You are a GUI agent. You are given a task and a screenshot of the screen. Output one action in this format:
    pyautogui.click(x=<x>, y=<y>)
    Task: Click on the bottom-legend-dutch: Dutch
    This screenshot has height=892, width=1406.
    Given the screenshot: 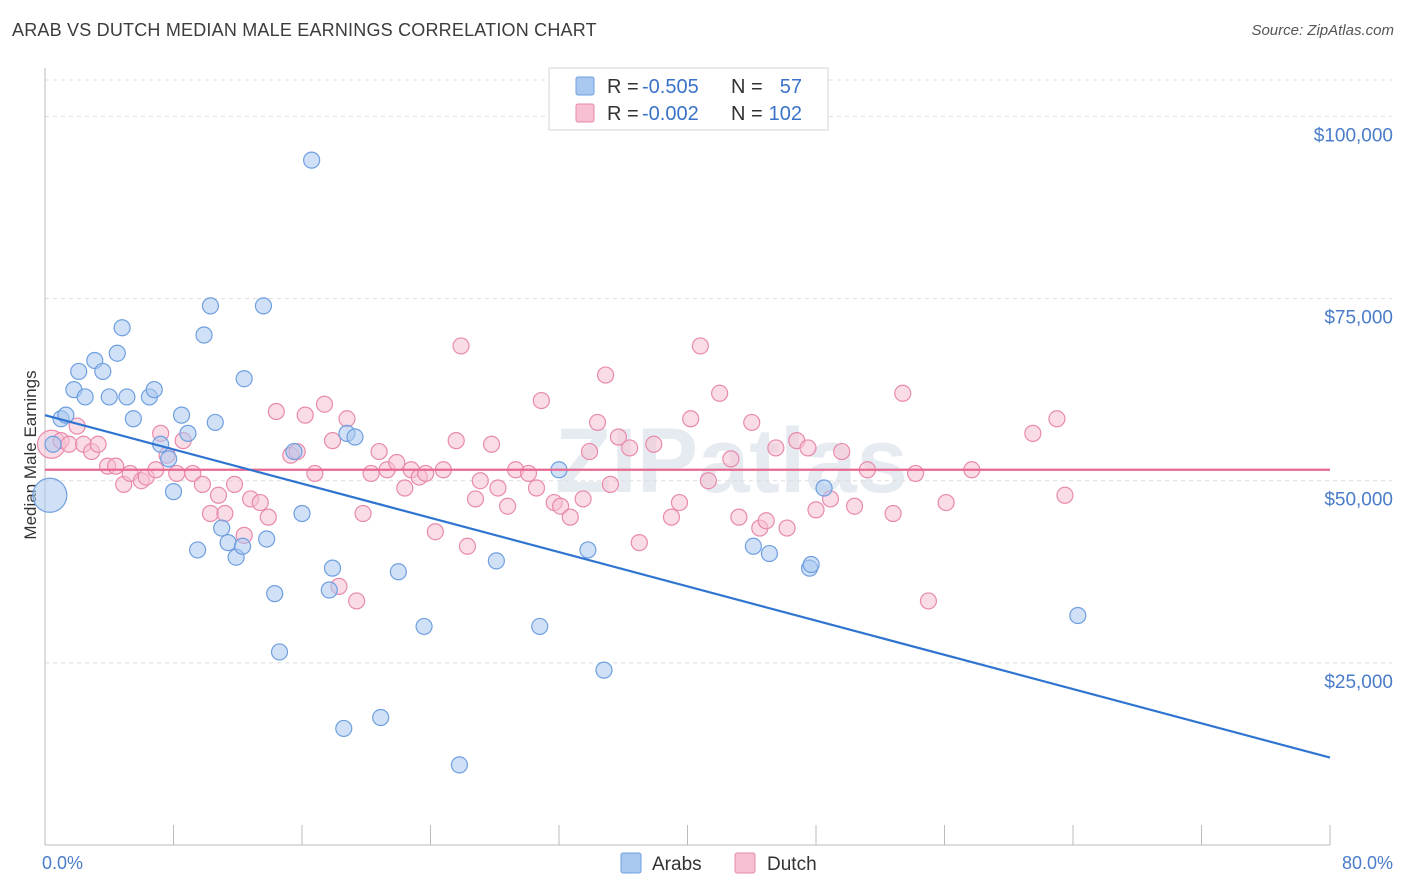 What is the action you would take?
    pyautogui.click(x=792, y=864)
    